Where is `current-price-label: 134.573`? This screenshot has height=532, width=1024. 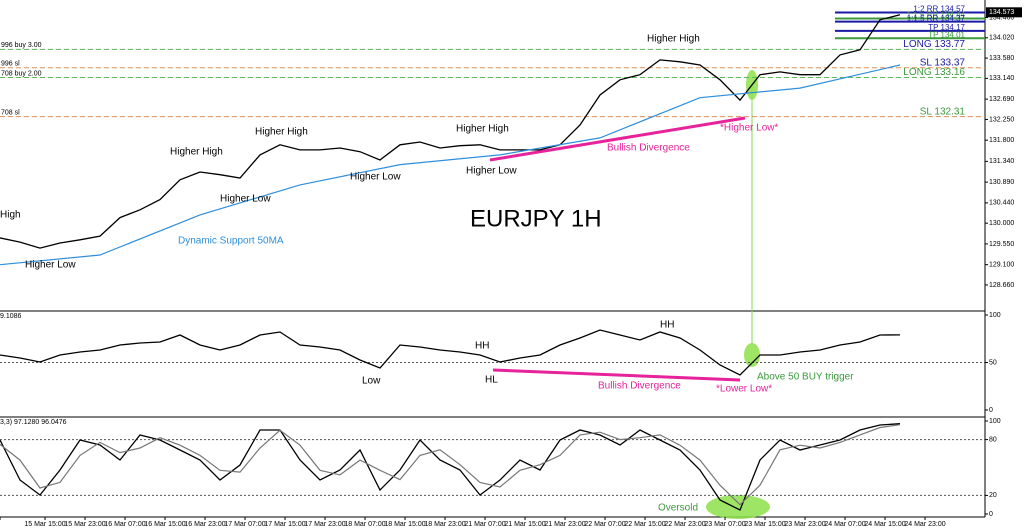 current-price-label: 134.573 is located at coordinates (1001, 12).